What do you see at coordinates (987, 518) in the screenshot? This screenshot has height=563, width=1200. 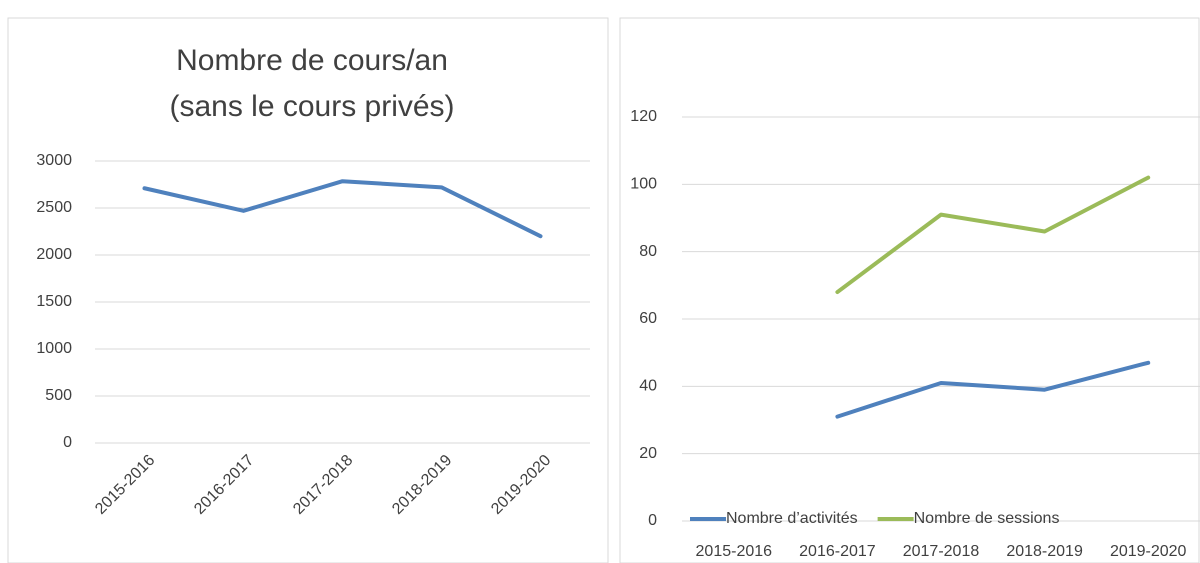 I see `legend-label: Nombre de sessions` at bounding box center [987, 518].